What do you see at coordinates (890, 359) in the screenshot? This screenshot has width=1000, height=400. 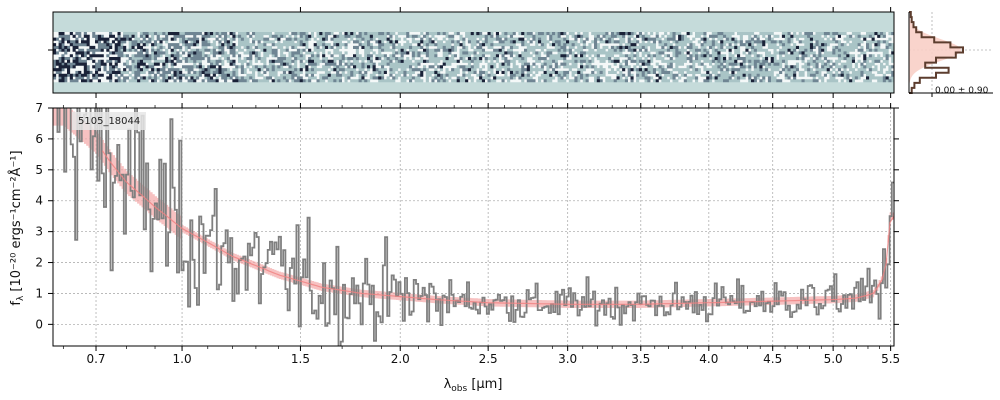 I see `x-tick-label: 5.5` at bounding box center [890, 359].